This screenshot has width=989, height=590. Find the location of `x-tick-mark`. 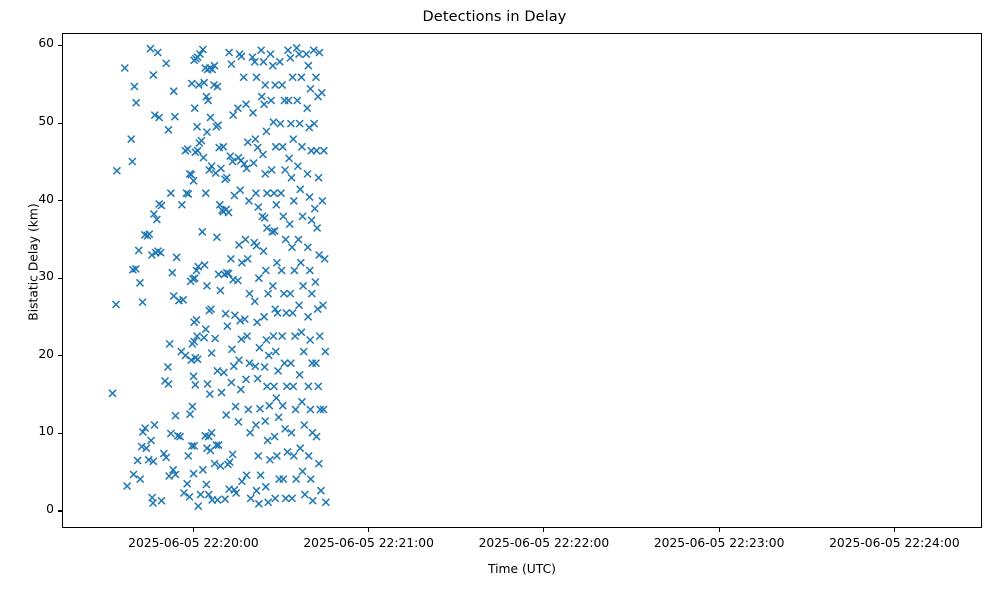

x-tick-mark is located at coordinates (544, 530).